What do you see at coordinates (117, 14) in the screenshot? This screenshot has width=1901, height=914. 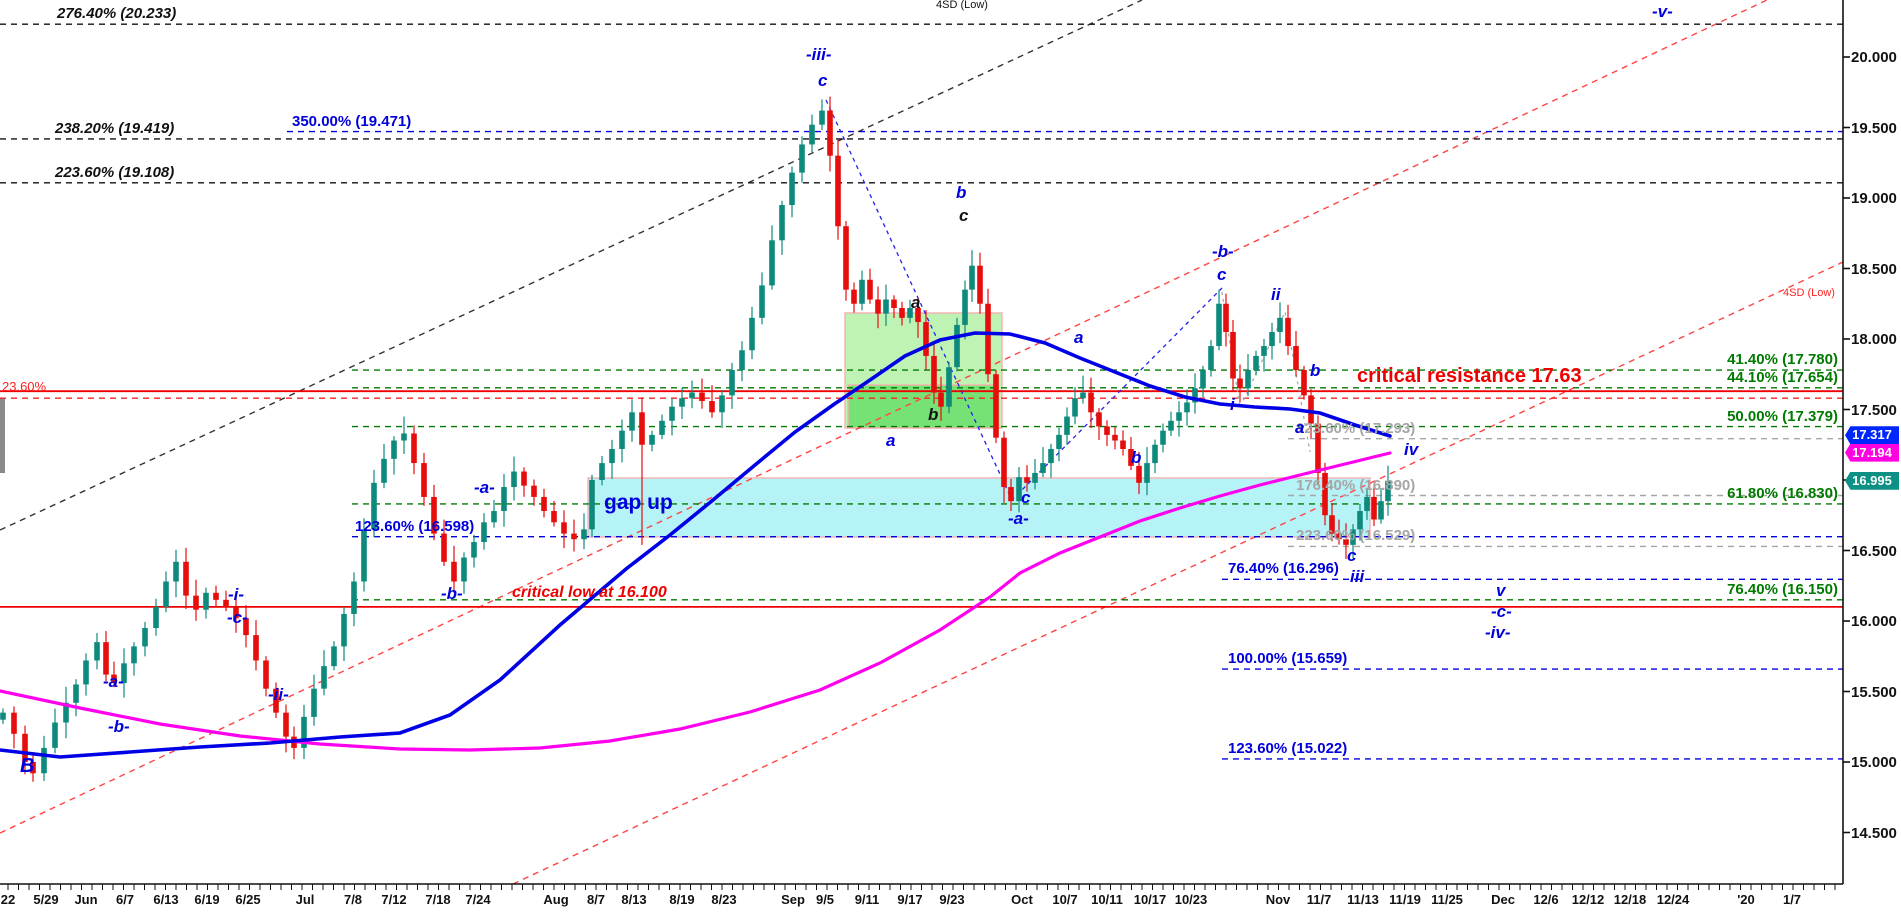 I see `fib-label-text: 276.40% (20.233)` at bounding box center [117, 14].